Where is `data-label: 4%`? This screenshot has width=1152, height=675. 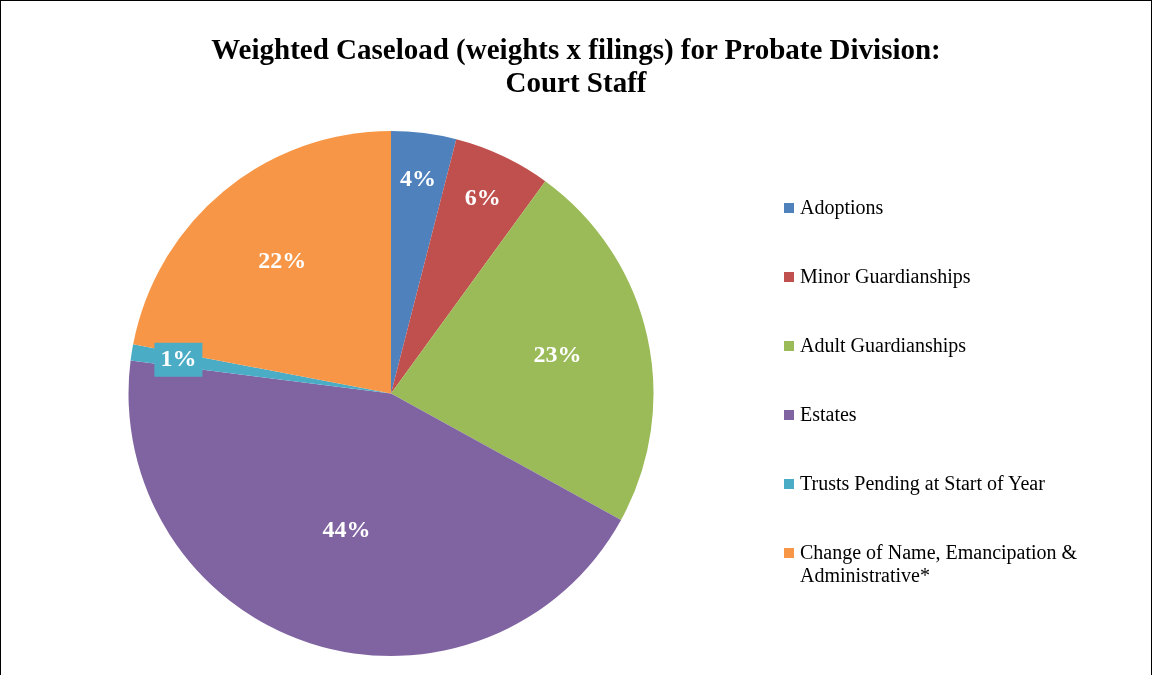 data-label: 4% is located at coordinates (417, 178).